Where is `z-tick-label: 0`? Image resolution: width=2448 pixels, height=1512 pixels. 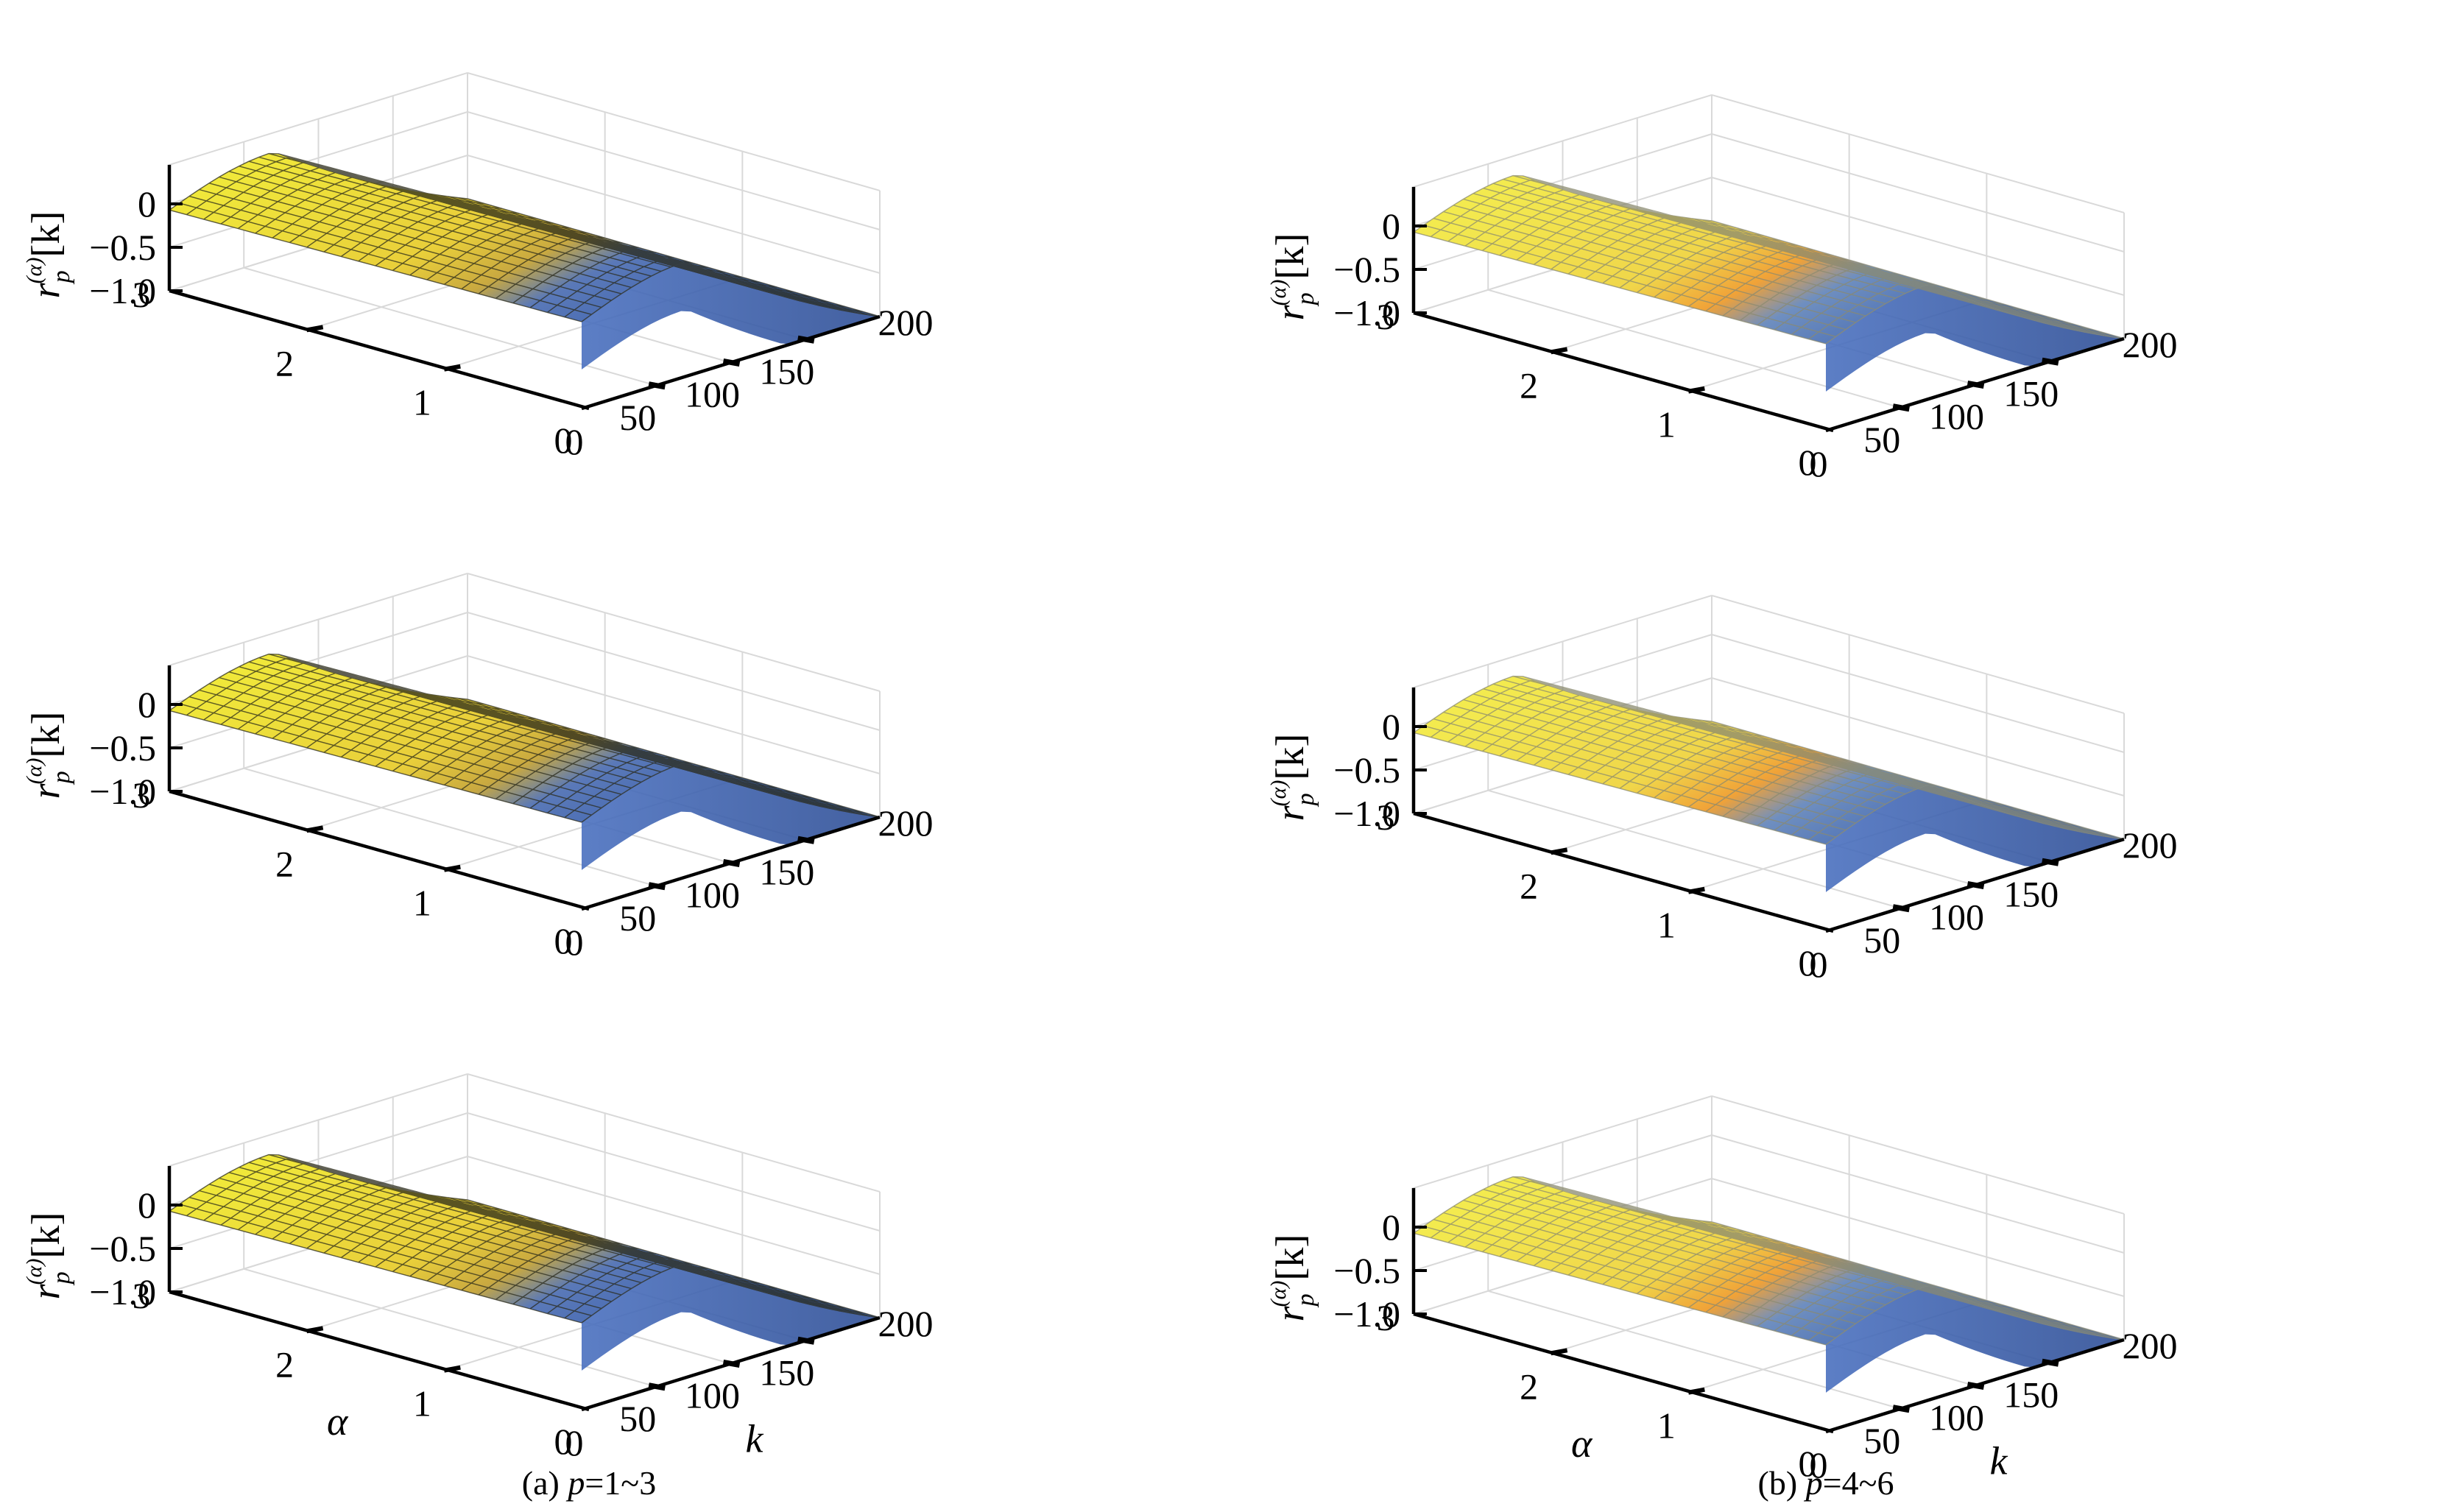 z-tick-label: 0 is located at coordinates (1391, 1227).